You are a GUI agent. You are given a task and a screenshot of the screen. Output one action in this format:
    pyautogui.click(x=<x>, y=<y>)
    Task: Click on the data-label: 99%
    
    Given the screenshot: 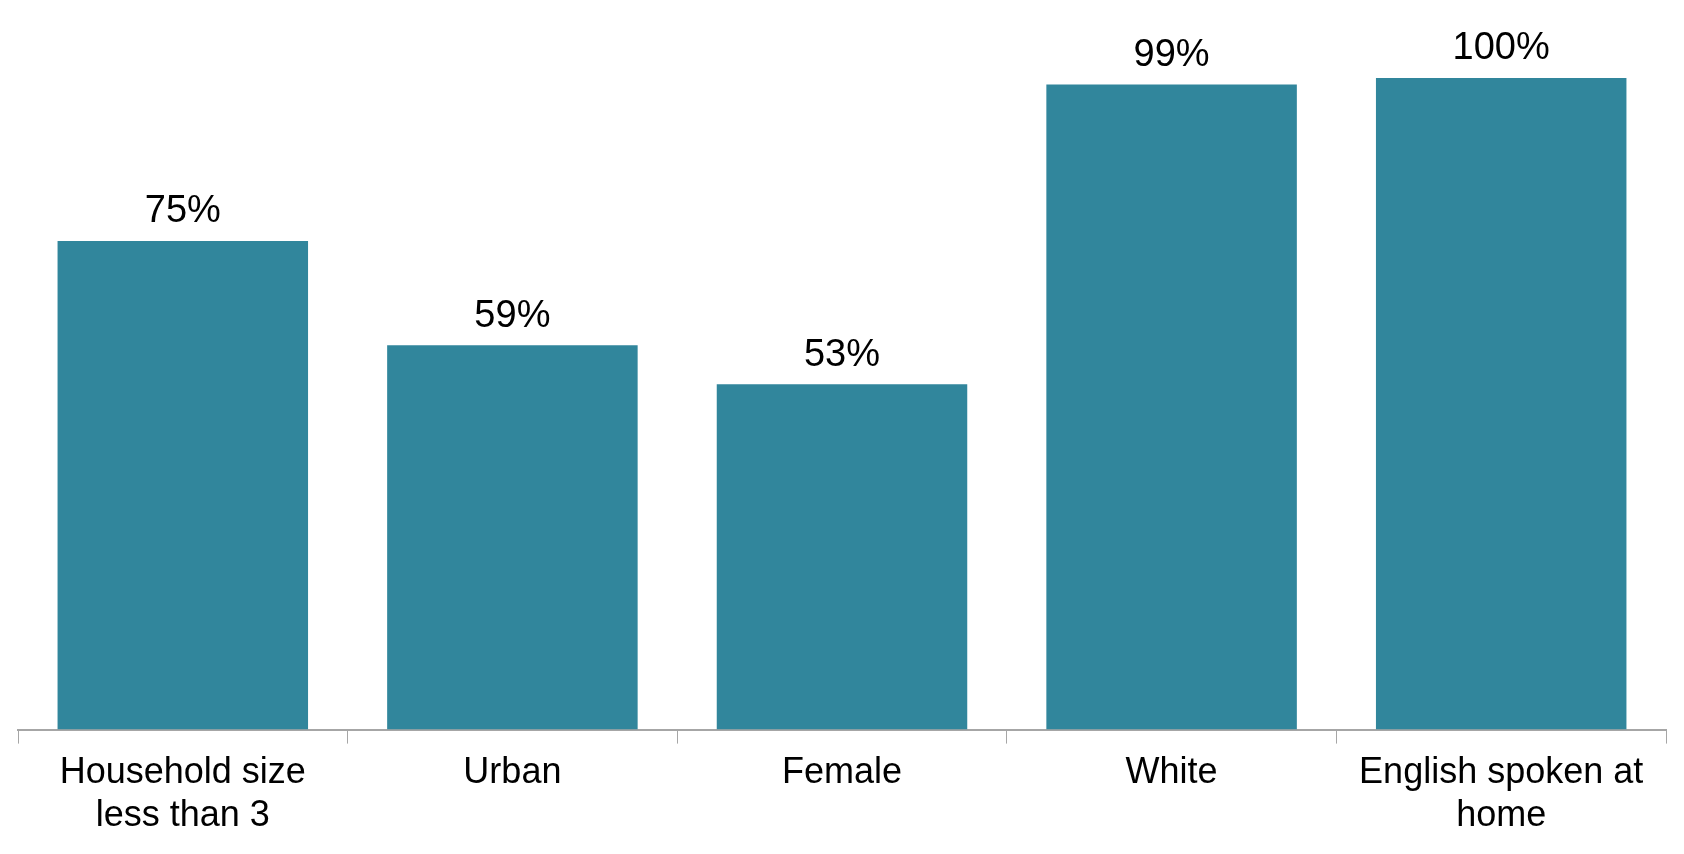 What is the action you would take?
    pyautogui.click(x=1171, y=53)
    